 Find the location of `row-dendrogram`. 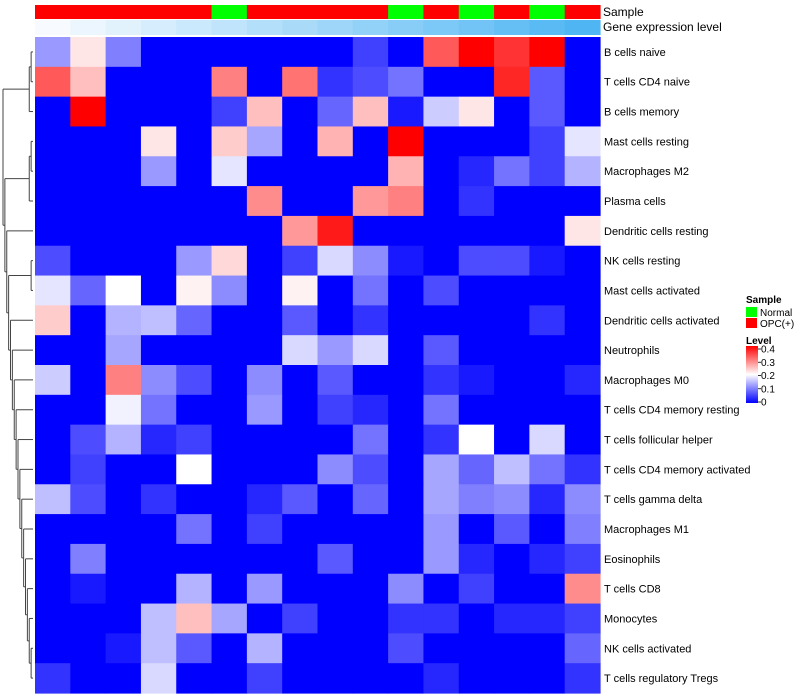

row-dendrogram is located at coordinates (17, 365).